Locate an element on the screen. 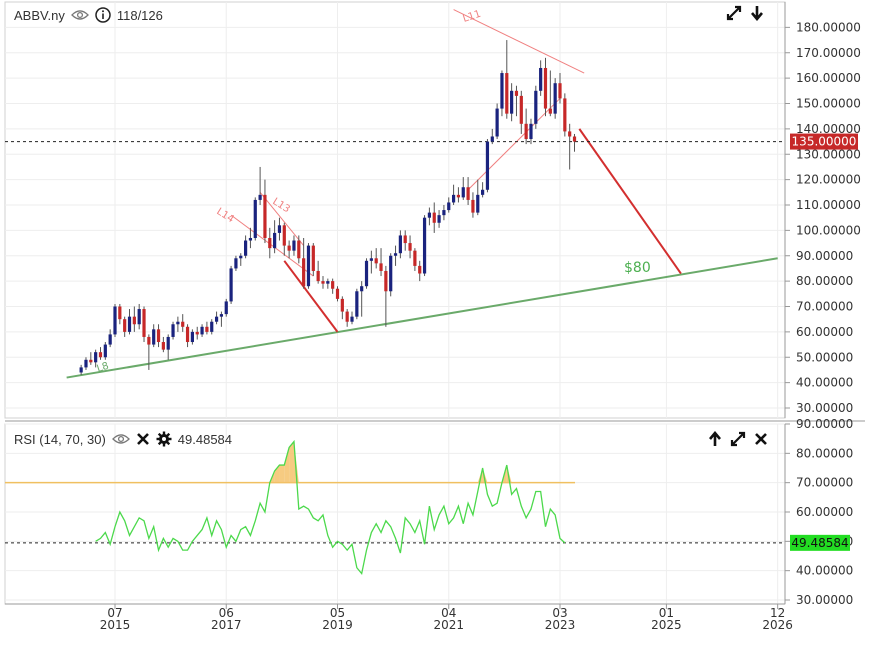 The image size is (870, 663). trendline-L13 is located at coordinates (282, 218).